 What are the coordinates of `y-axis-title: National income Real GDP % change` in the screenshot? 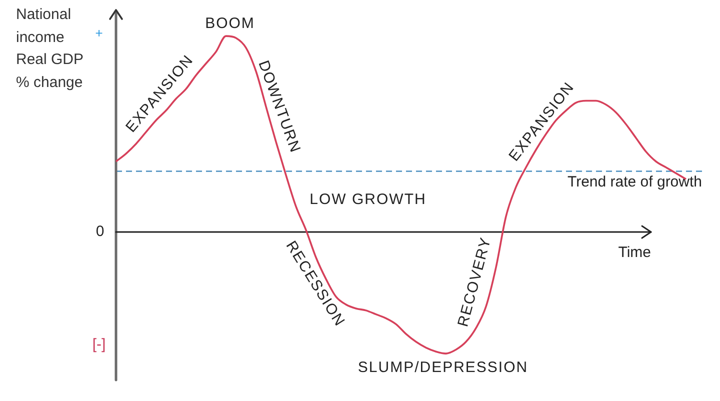 It's located at (50, 48).